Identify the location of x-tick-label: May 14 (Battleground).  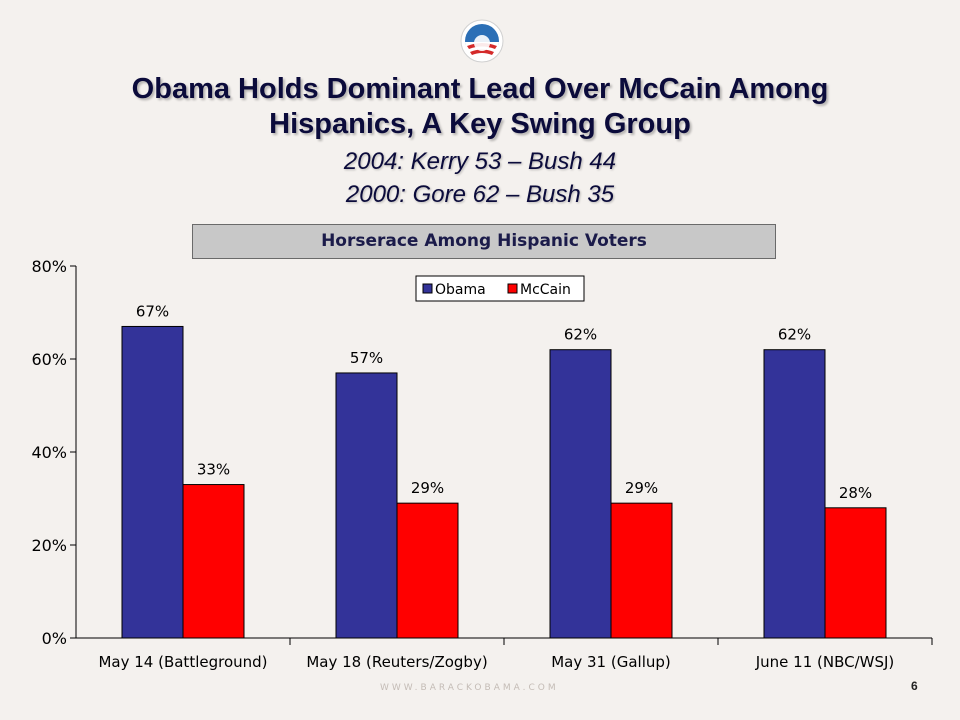
(182, 662).